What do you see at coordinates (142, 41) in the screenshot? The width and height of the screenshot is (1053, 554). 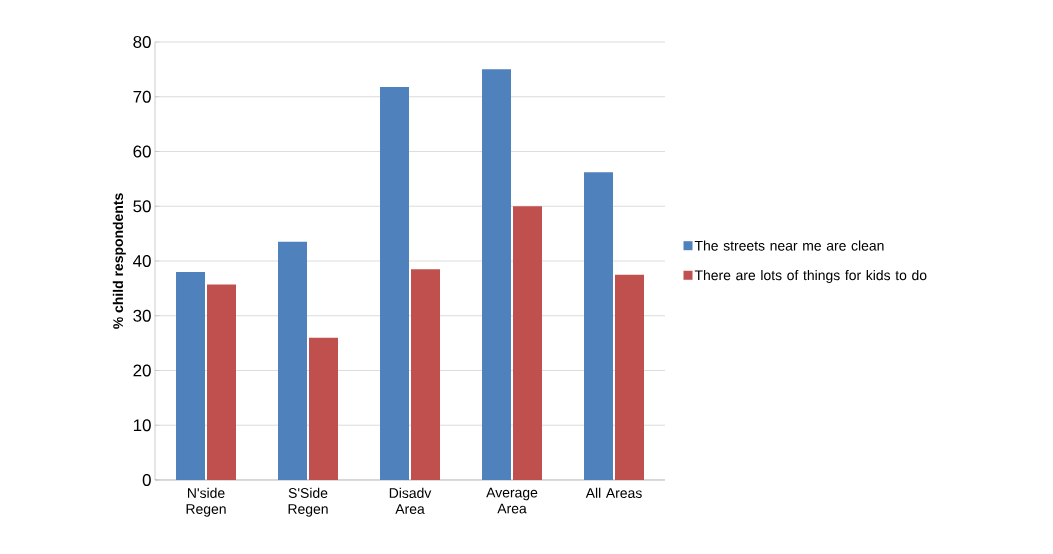 I see `y-tick-label: 80` at bounding box center [142, 41].